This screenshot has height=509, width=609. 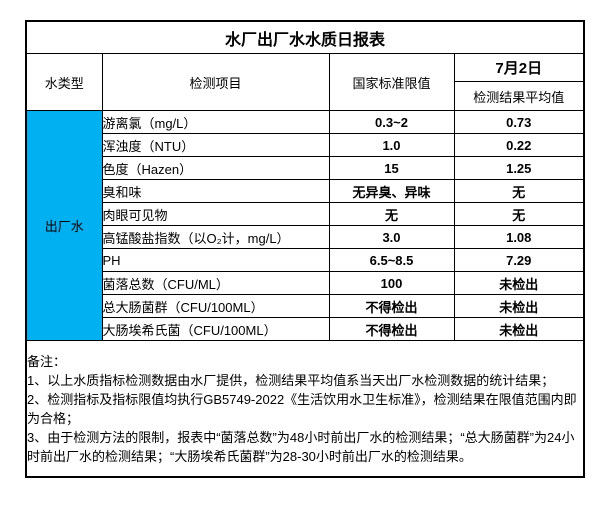 What do you see at coordinates (215, 260) in the screenshot?
I see `item-cell: PH` at bounding box center [215, 260].